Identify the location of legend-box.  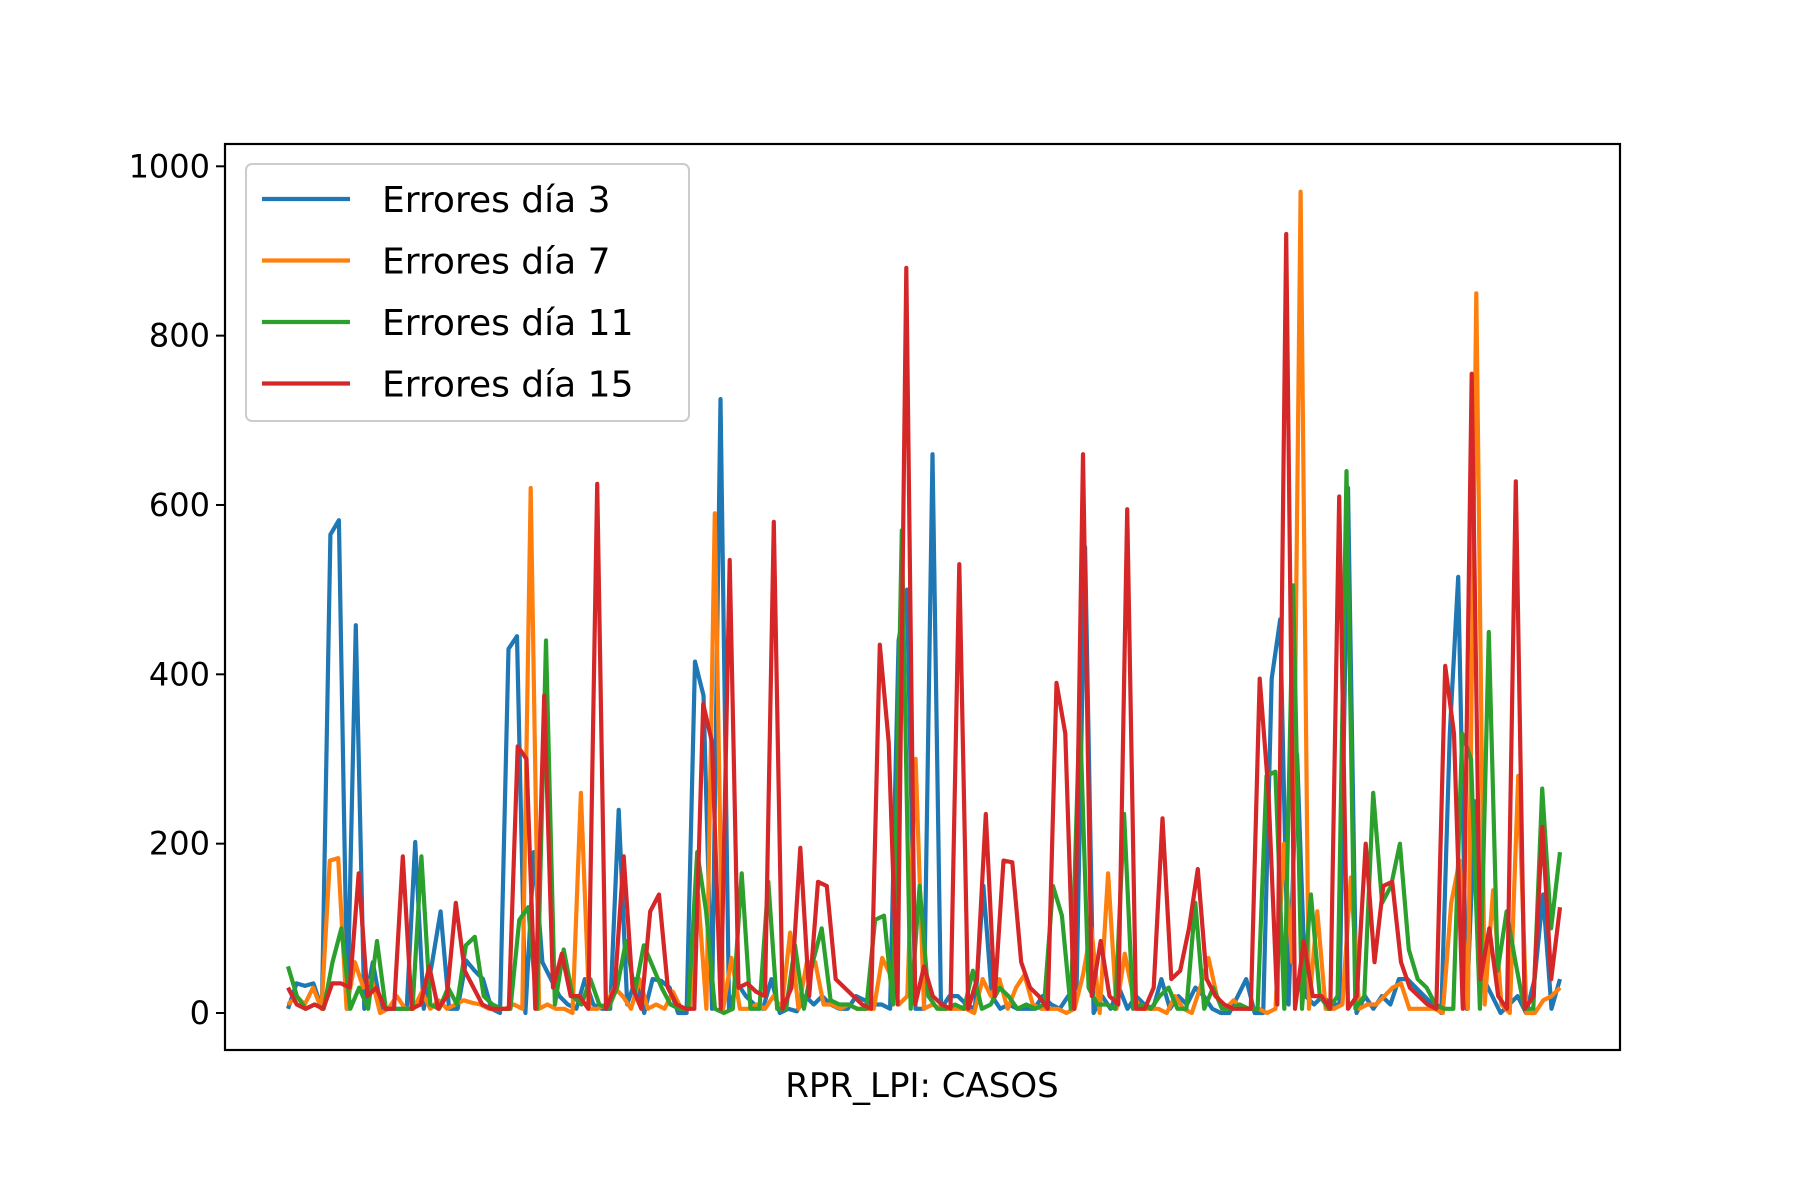
(467, 292).